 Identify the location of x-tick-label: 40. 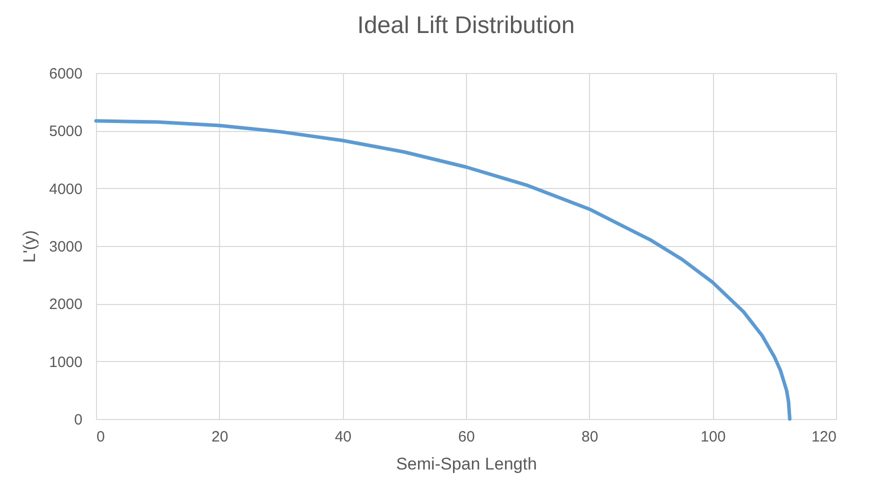
(343, 437).